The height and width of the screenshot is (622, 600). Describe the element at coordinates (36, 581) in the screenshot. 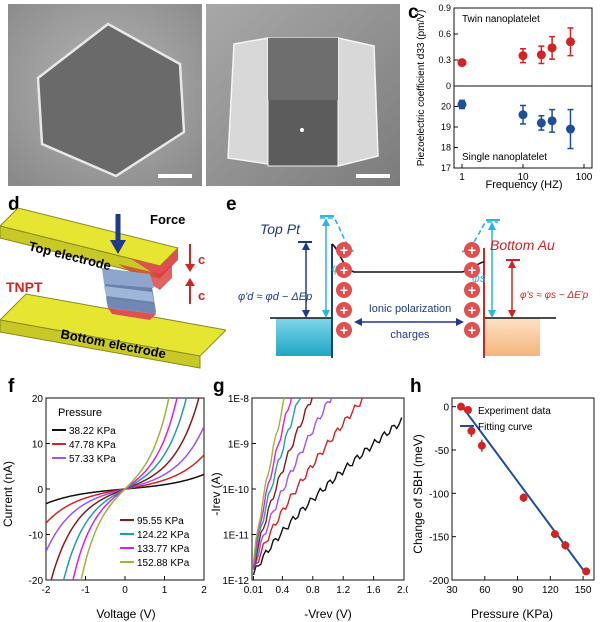

I see `f-ytick-label: -20` at that location.